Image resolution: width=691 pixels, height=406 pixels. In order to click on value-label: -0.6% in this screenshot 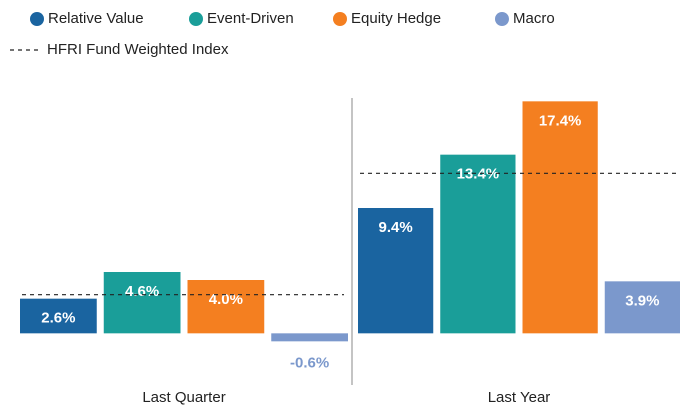, I will do `click(309, 362)`.